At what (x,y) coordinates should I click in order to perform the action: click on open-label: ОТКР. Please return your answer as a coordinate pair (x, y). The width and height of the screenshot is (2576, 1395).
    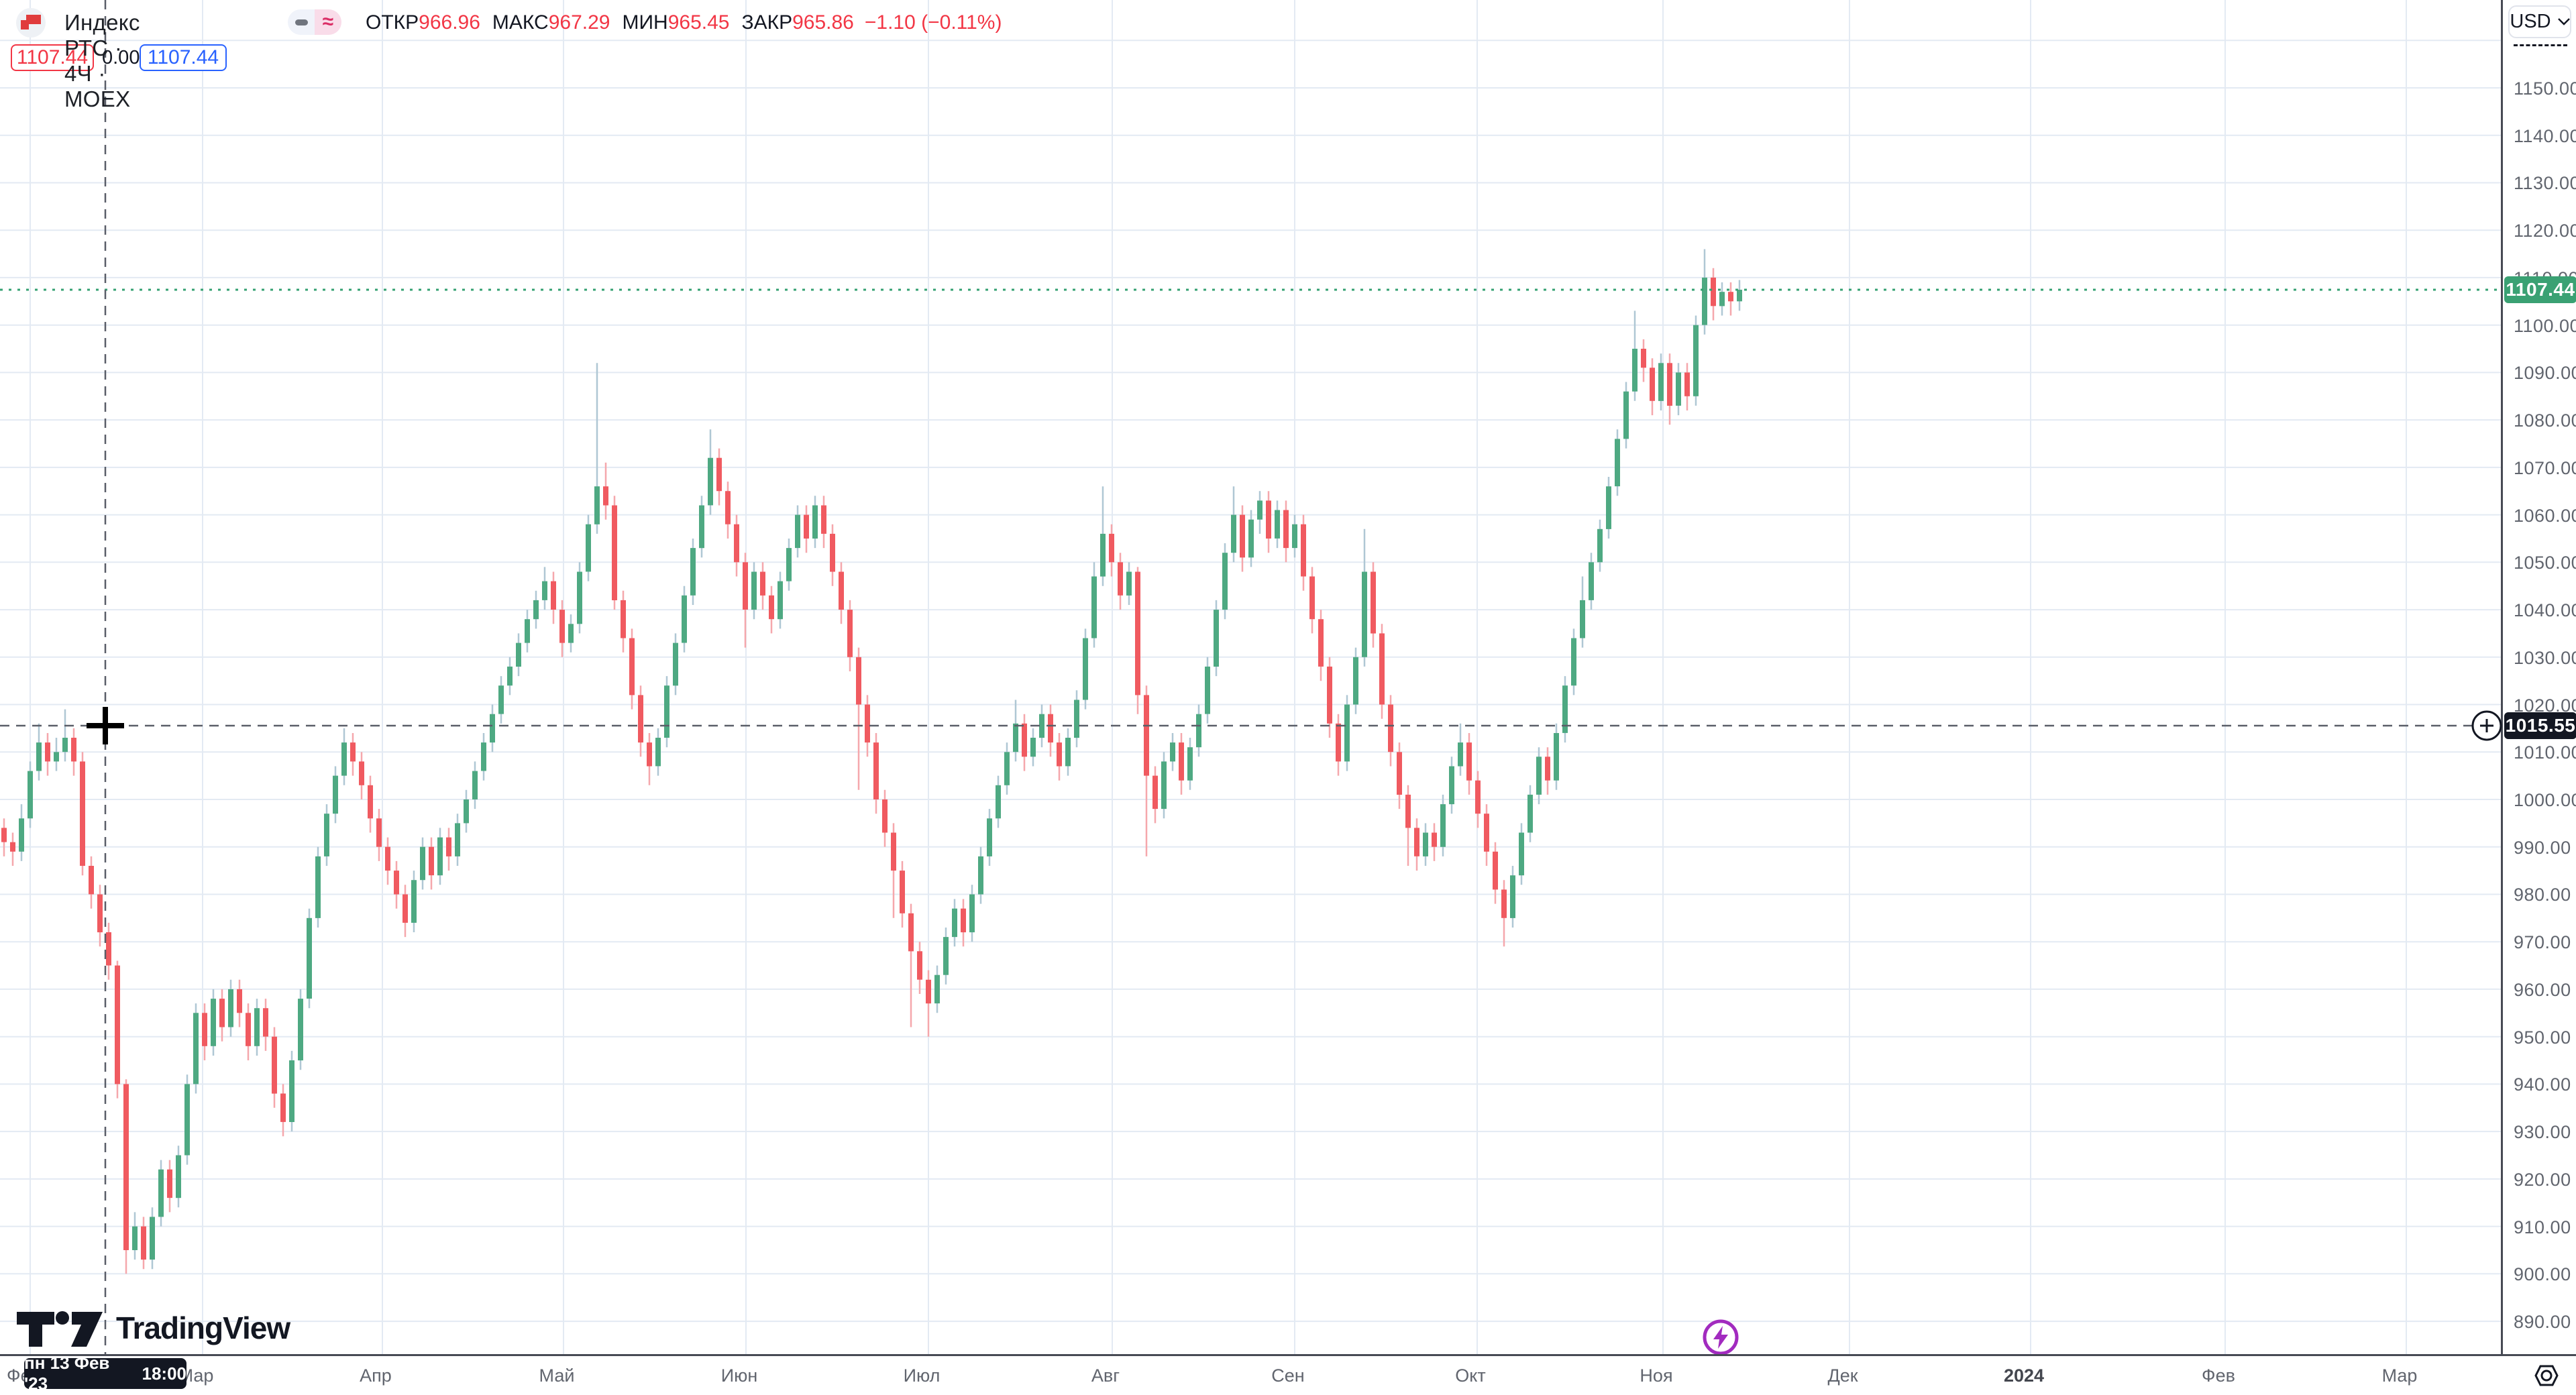
    Looking at the image, I should click on (392, 22).